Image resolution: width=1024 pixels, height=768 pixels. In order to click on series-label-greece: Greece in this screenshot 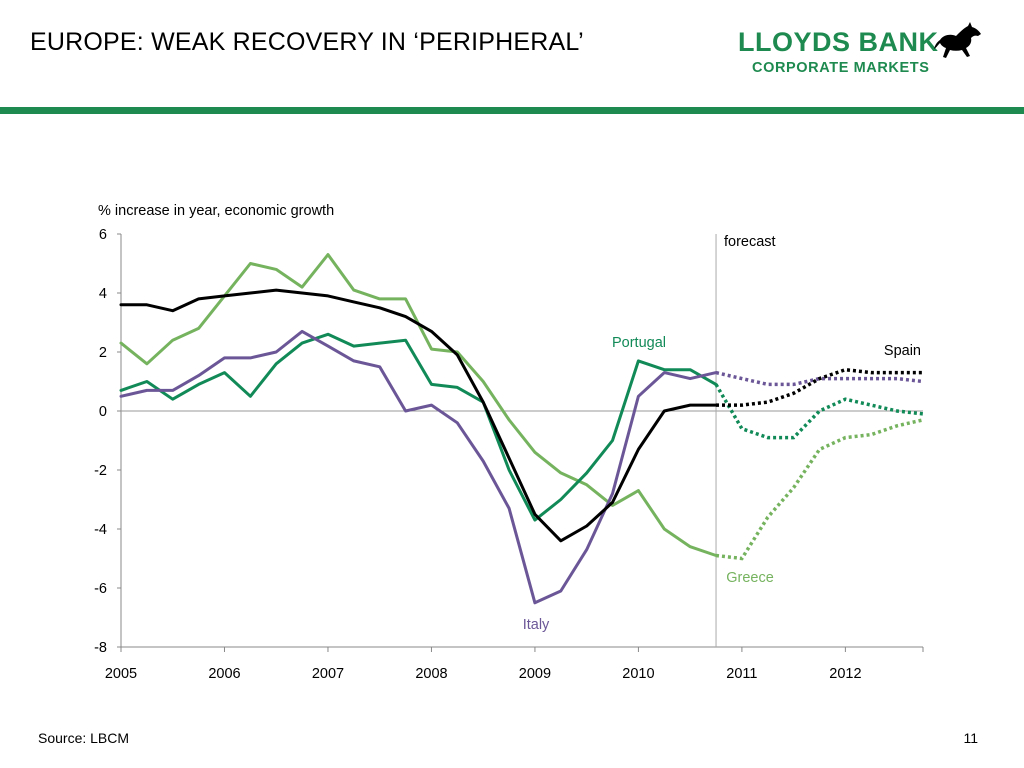, I will do `click(750, 578)`.